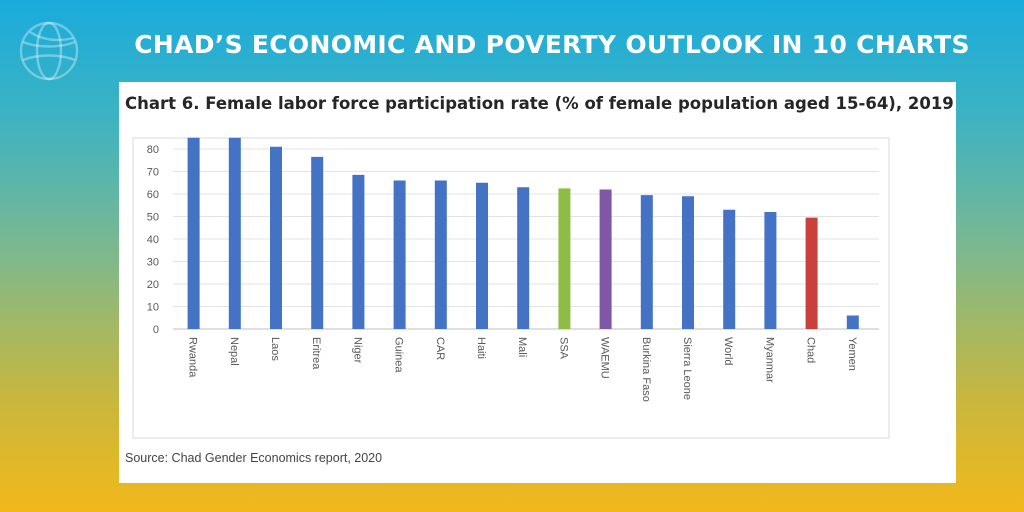  Describe the element at coordinates (317, 242) in the screenshot. I see `bar-eritrea` at that location.